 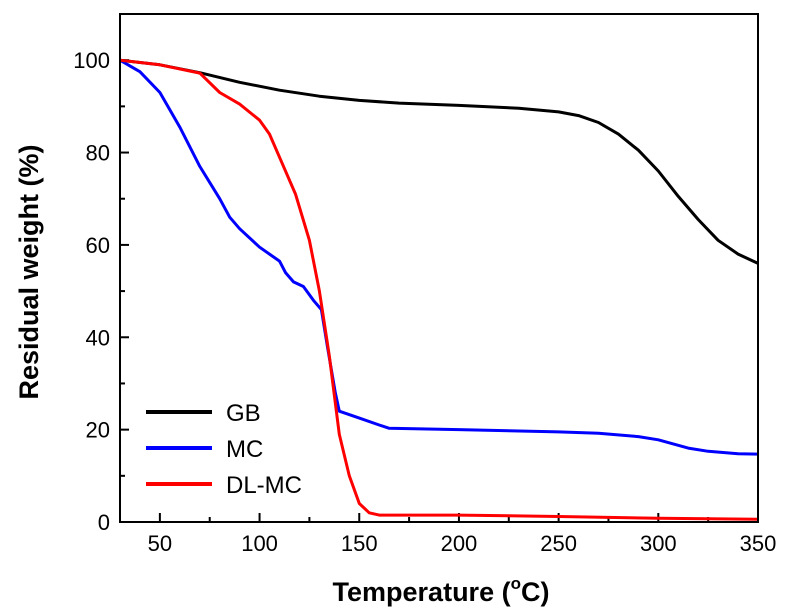 I want to click on legend-label-gb: GB, so click(x=243, y=413).